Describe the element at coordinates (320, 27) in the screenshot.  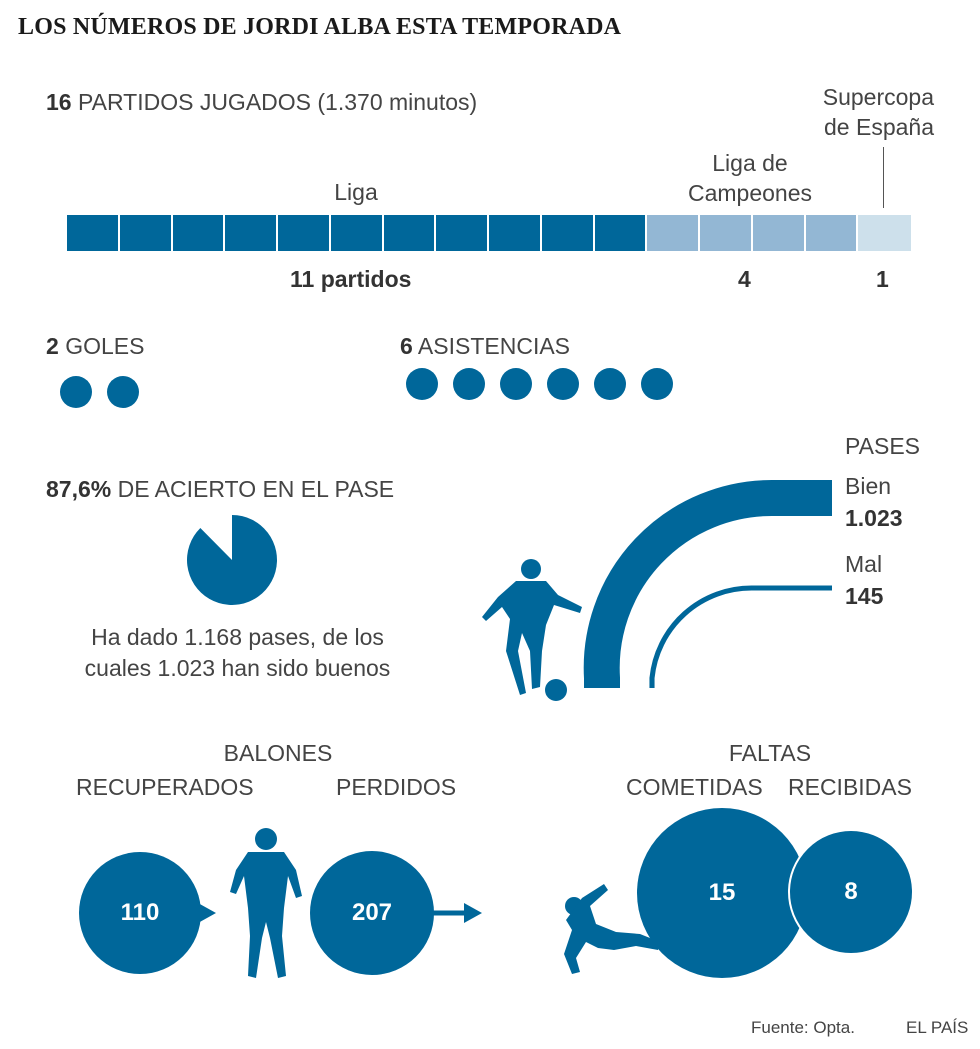
I see `page-title: LOS NÚMEROS DE JORDI ALBA ESTA TEMPORADA` at that location.